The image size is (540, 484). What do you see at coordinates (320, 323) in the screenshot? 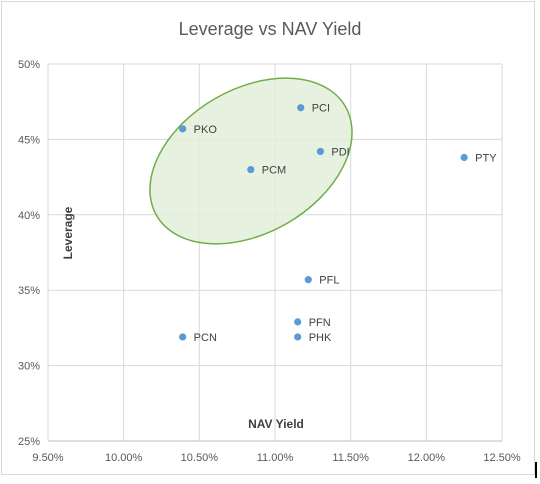
I see `data-label-pfn: PFN` at bounding box center [320, 323].